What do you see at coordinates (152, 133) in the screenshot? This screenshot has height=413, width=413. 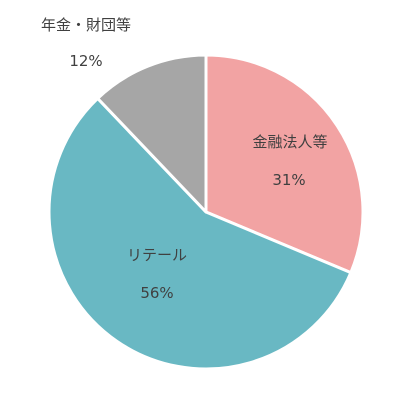 I see `slice-nenkin-zaidan` at bounding box center [152, 133].